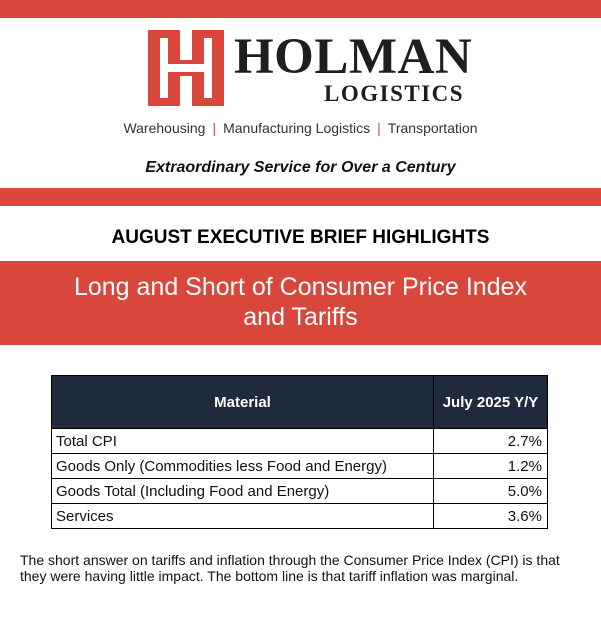  I want to click on table-row: Services 3.6%, so click(299, 516).